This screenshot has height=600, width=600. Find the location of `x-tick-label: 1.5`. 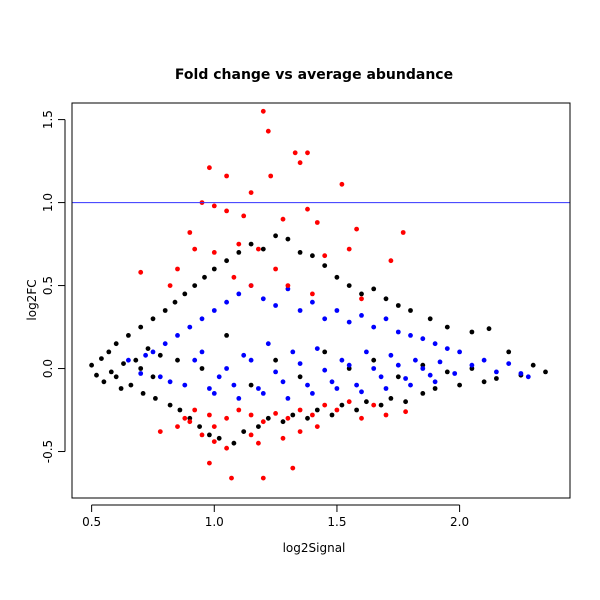

x-tick-label: 1.5 is located at coordinates (336, 522).